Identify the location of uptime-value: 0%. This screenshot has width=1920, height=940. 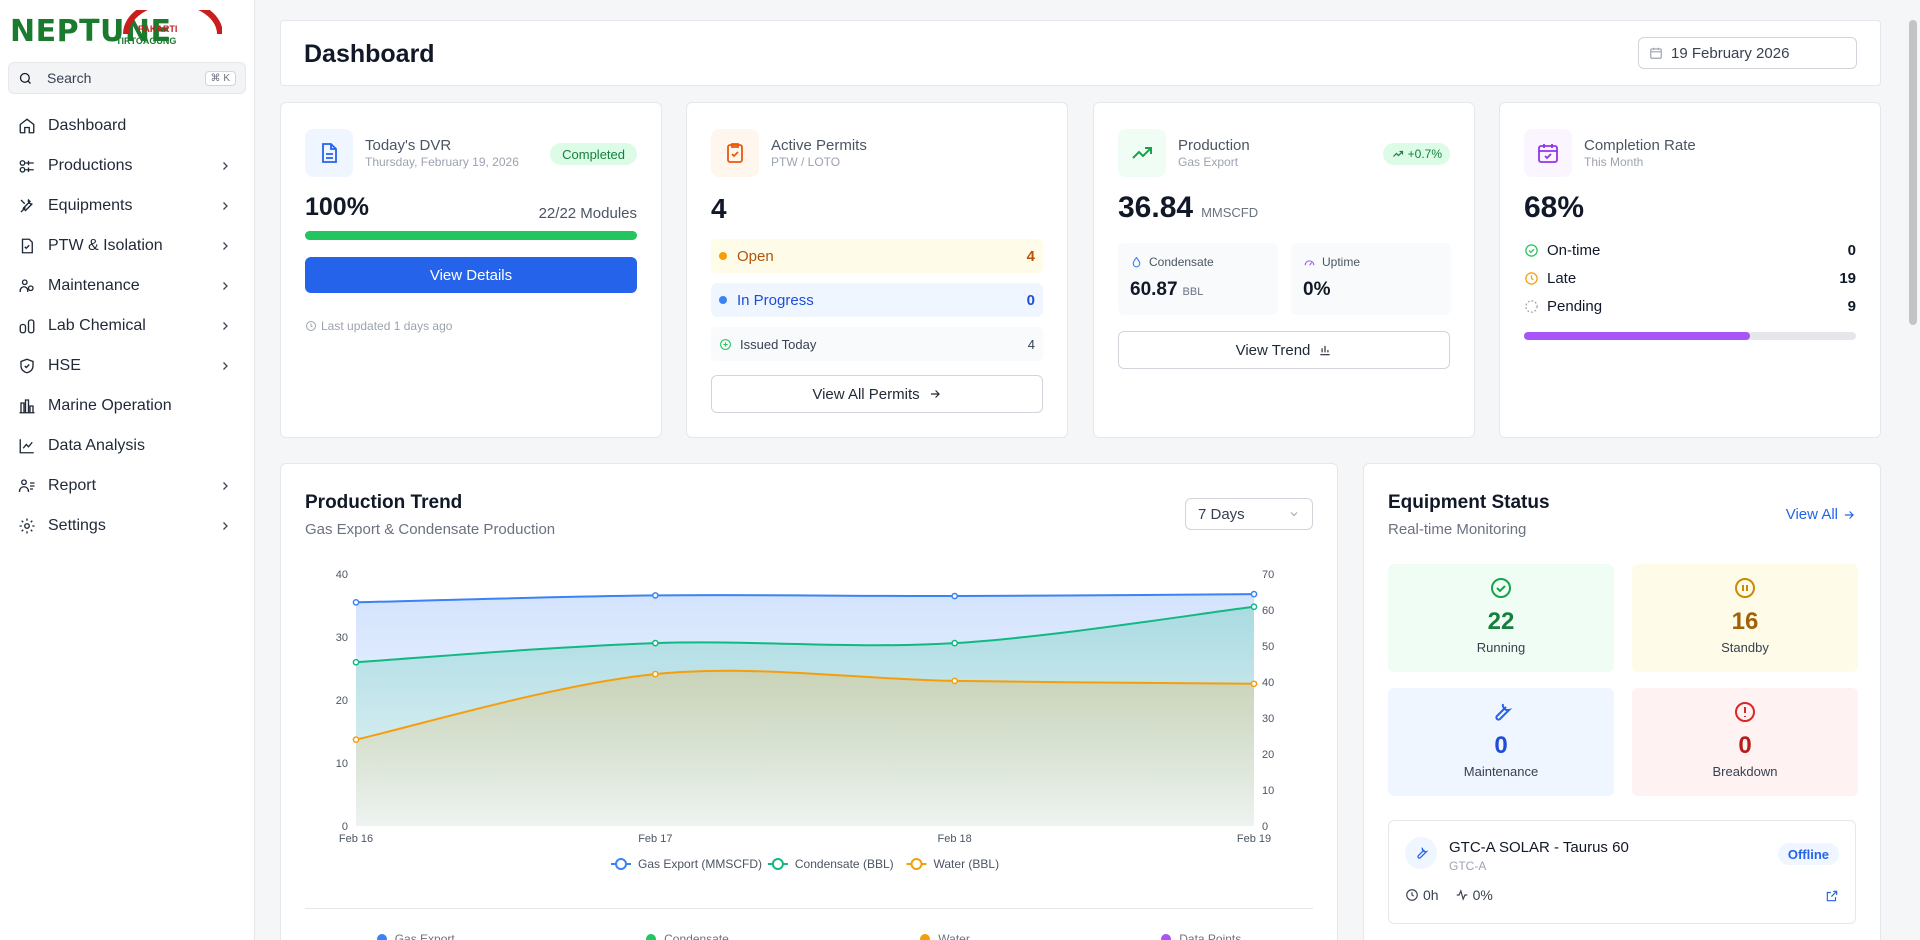
(1317, 289).